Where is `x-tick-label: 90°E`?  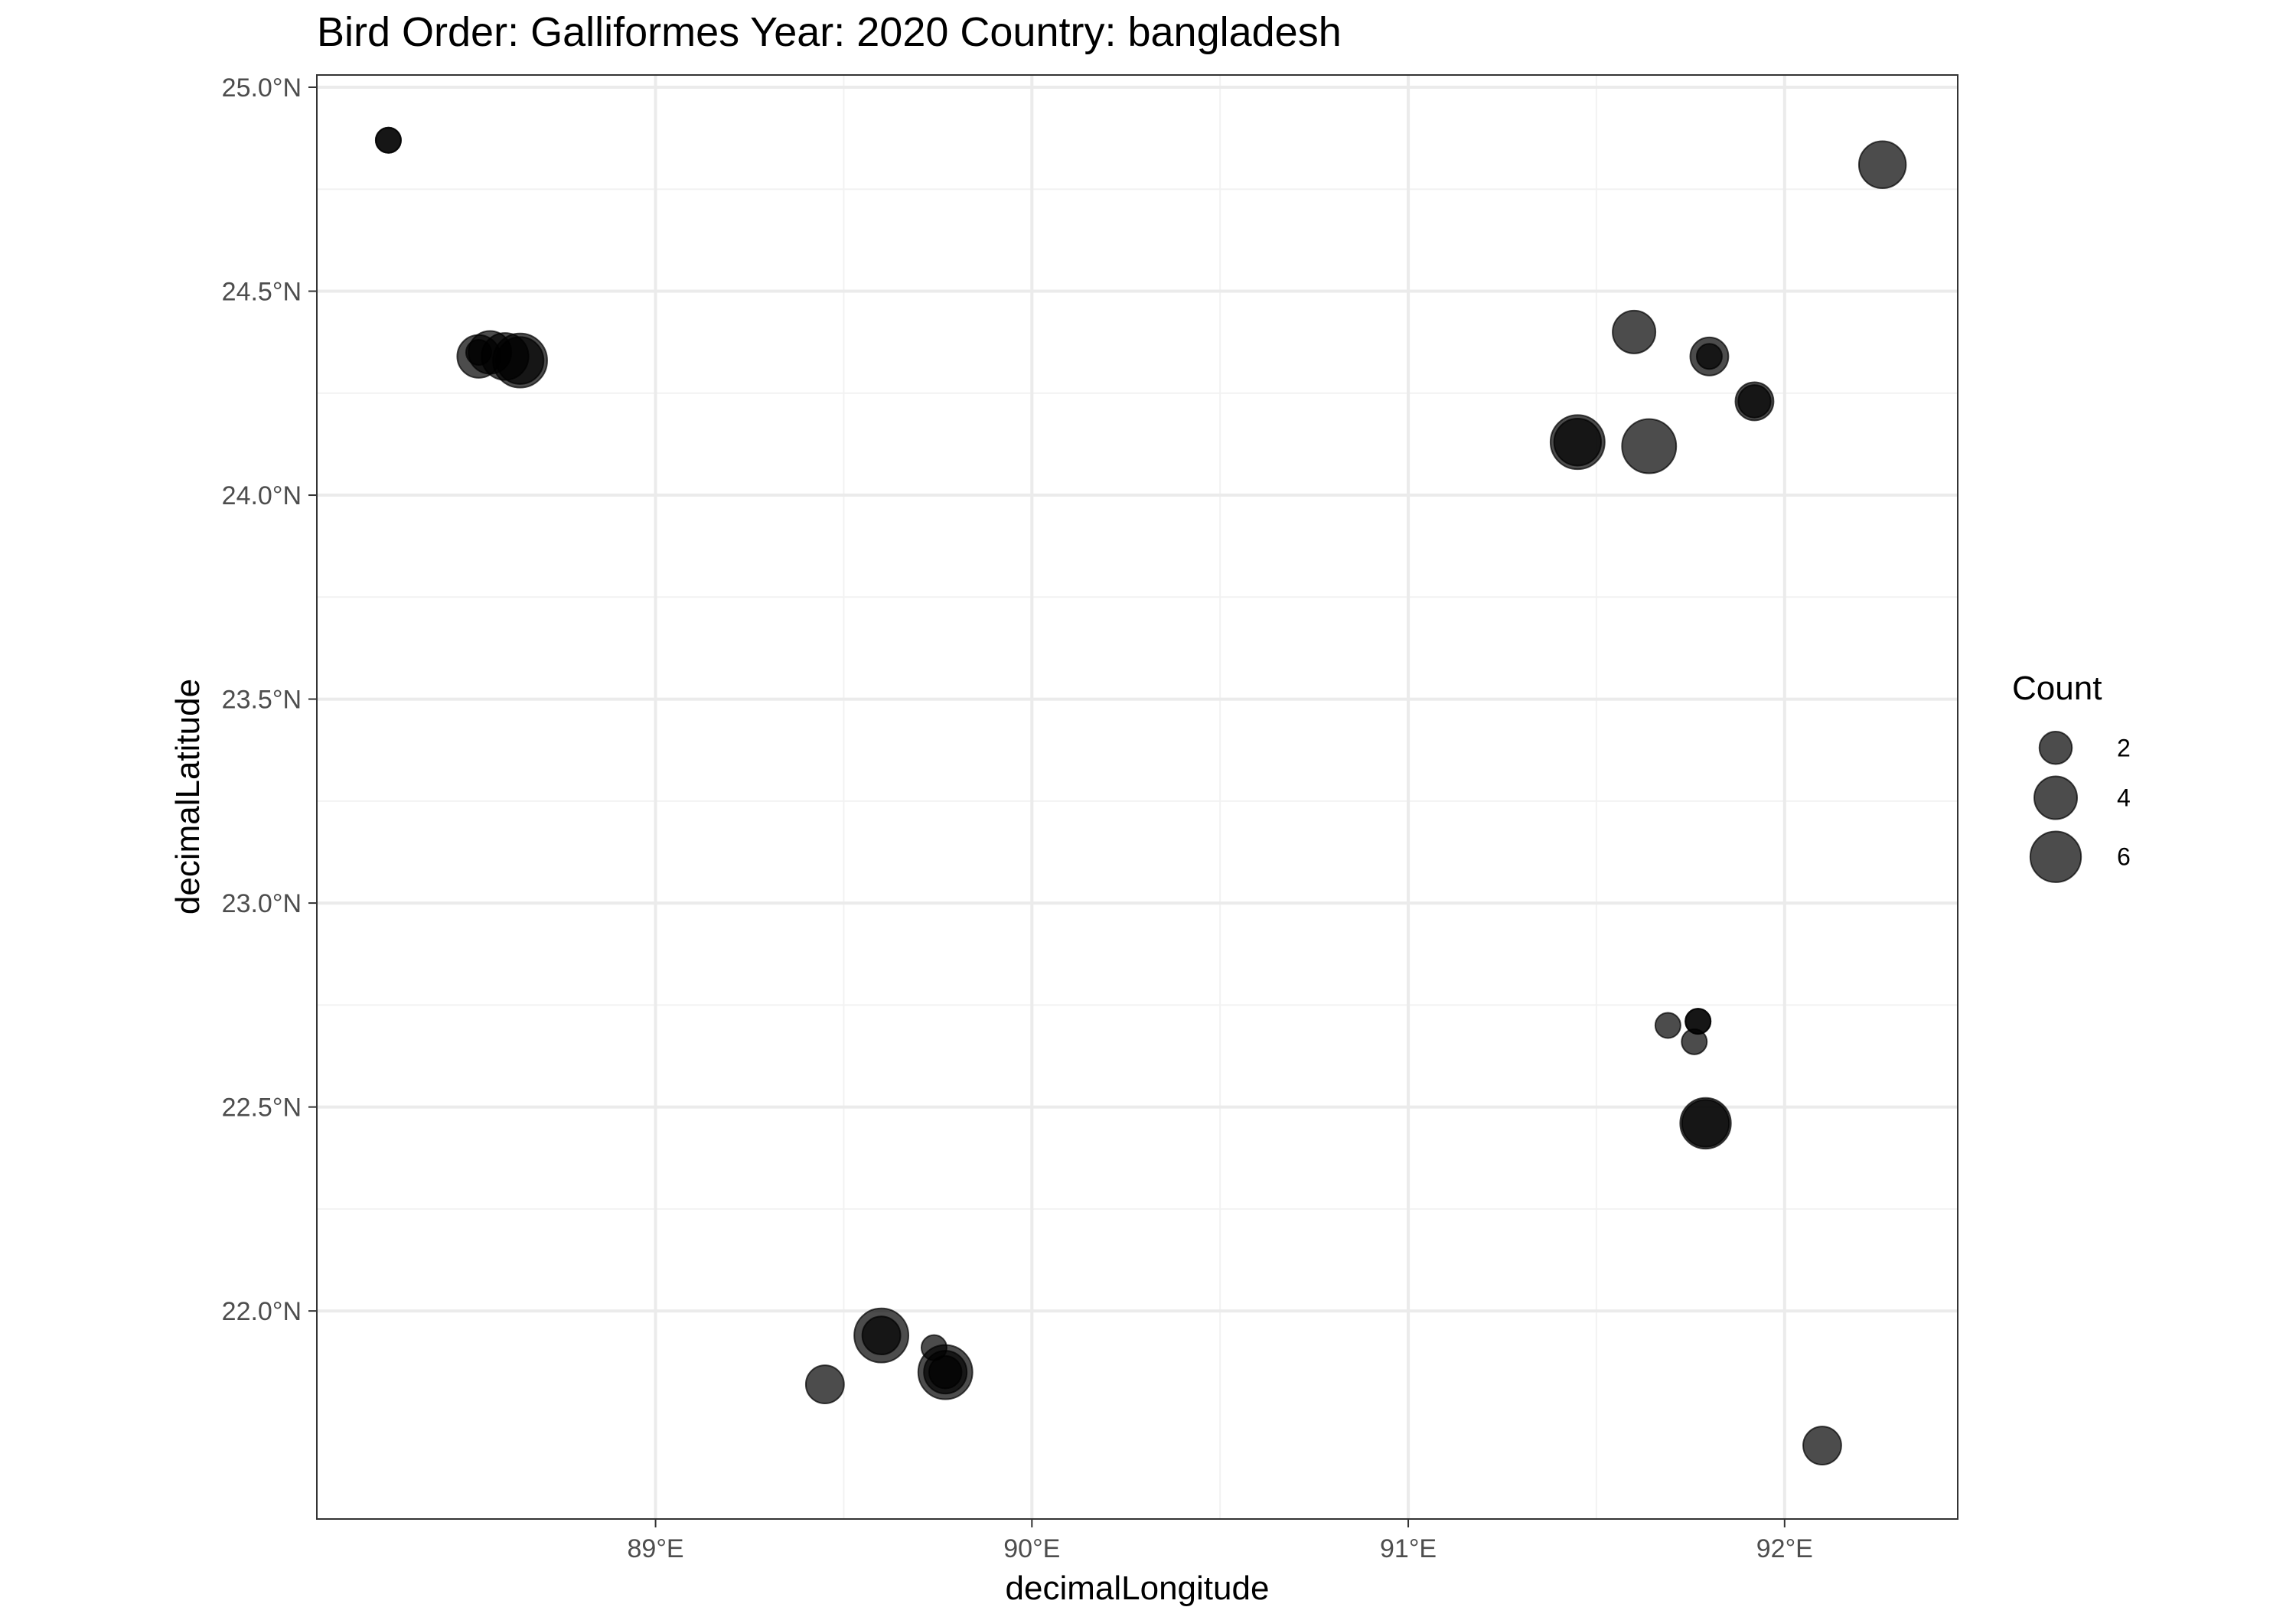
x-tick-label: 90°E is located at coordinates (1031, 1548).